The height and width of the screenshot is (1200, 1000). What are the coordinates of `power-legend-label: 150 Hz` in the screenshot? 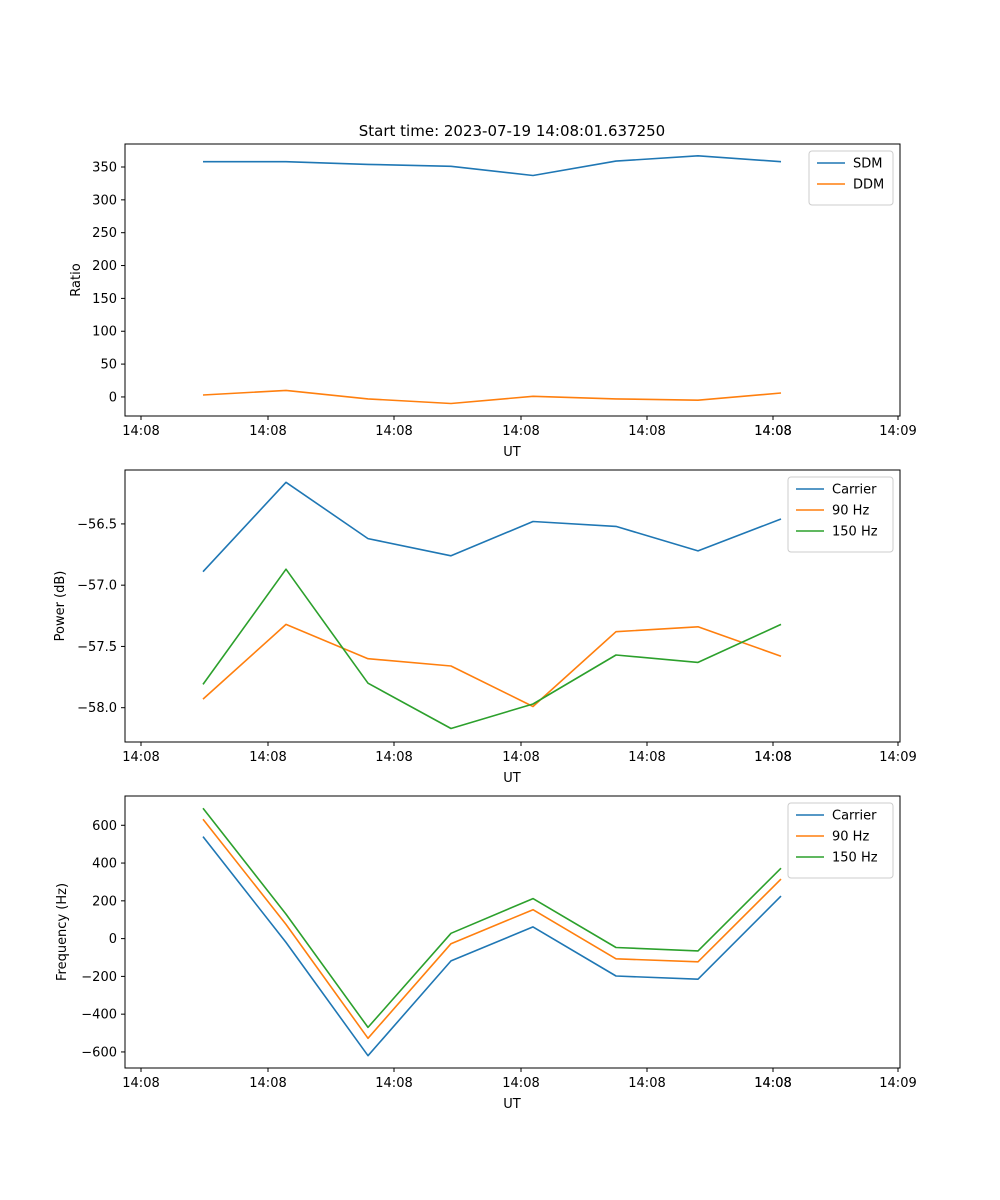 It's located at (855, 532).